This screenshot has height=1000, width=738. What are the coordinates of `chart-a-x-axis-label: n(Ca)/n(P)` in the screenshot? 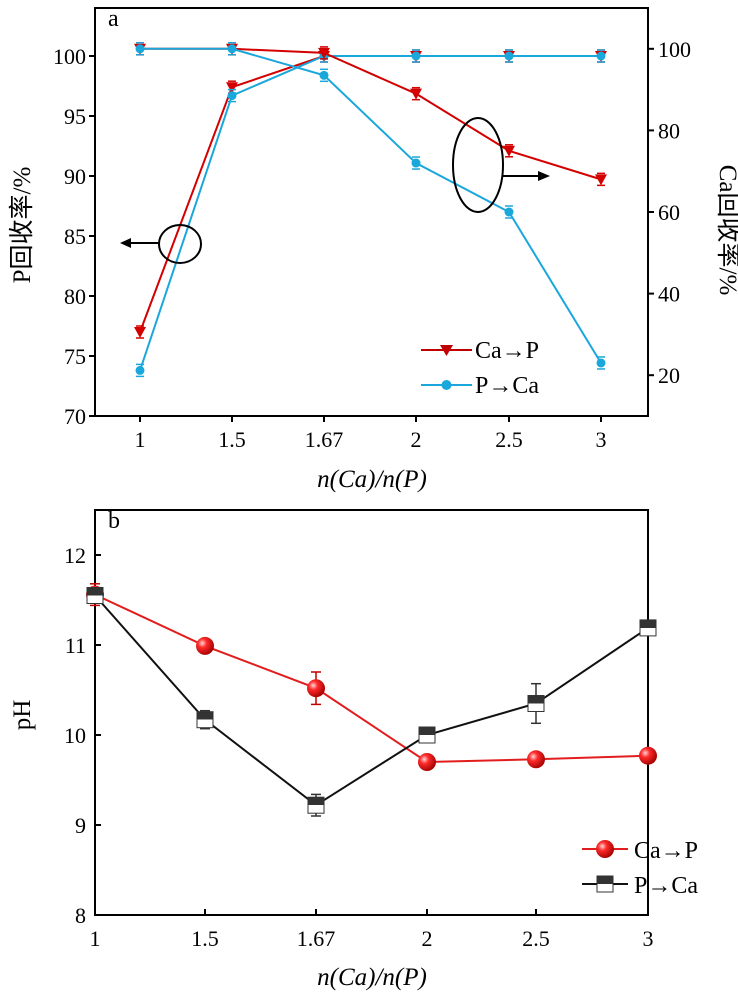 It's located at (372, 479).